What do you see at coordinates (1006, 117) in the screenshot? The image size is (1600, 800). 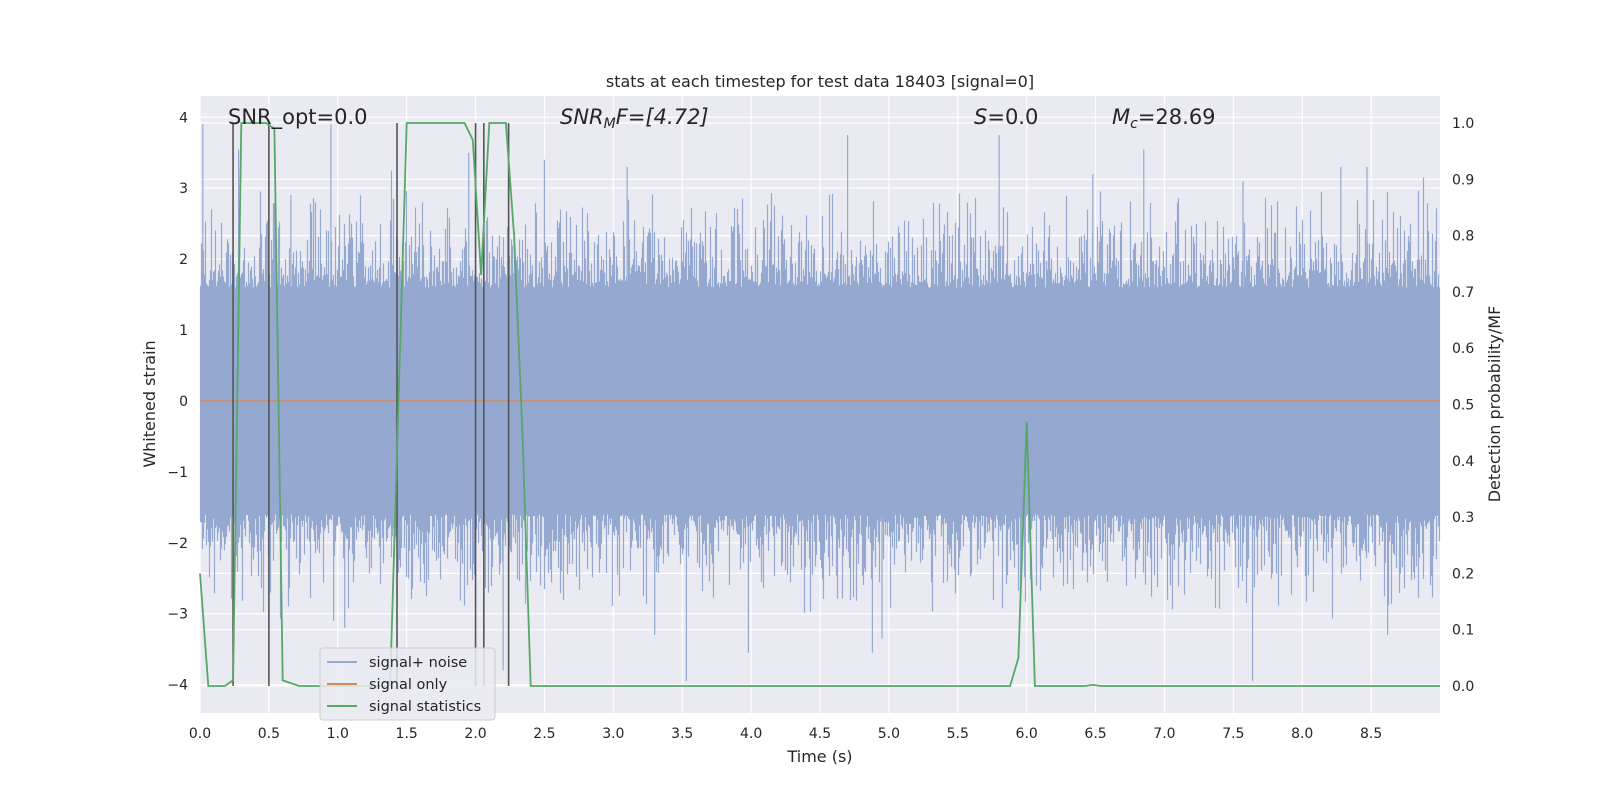 I see `annotation-s: S=0.0` at bounding box center [1006, 117].